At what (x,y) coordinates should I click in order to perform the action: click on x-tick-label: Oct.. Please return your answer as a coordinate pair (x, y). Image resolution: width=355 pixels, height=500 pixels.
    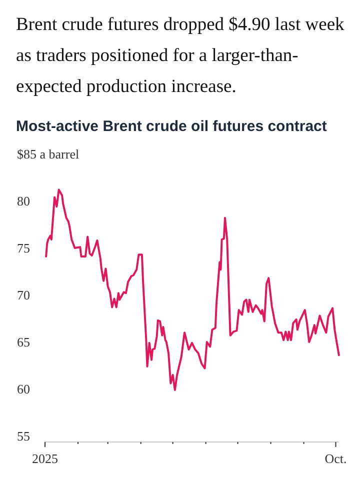
    Looking at the image, I should click on (335, 458).